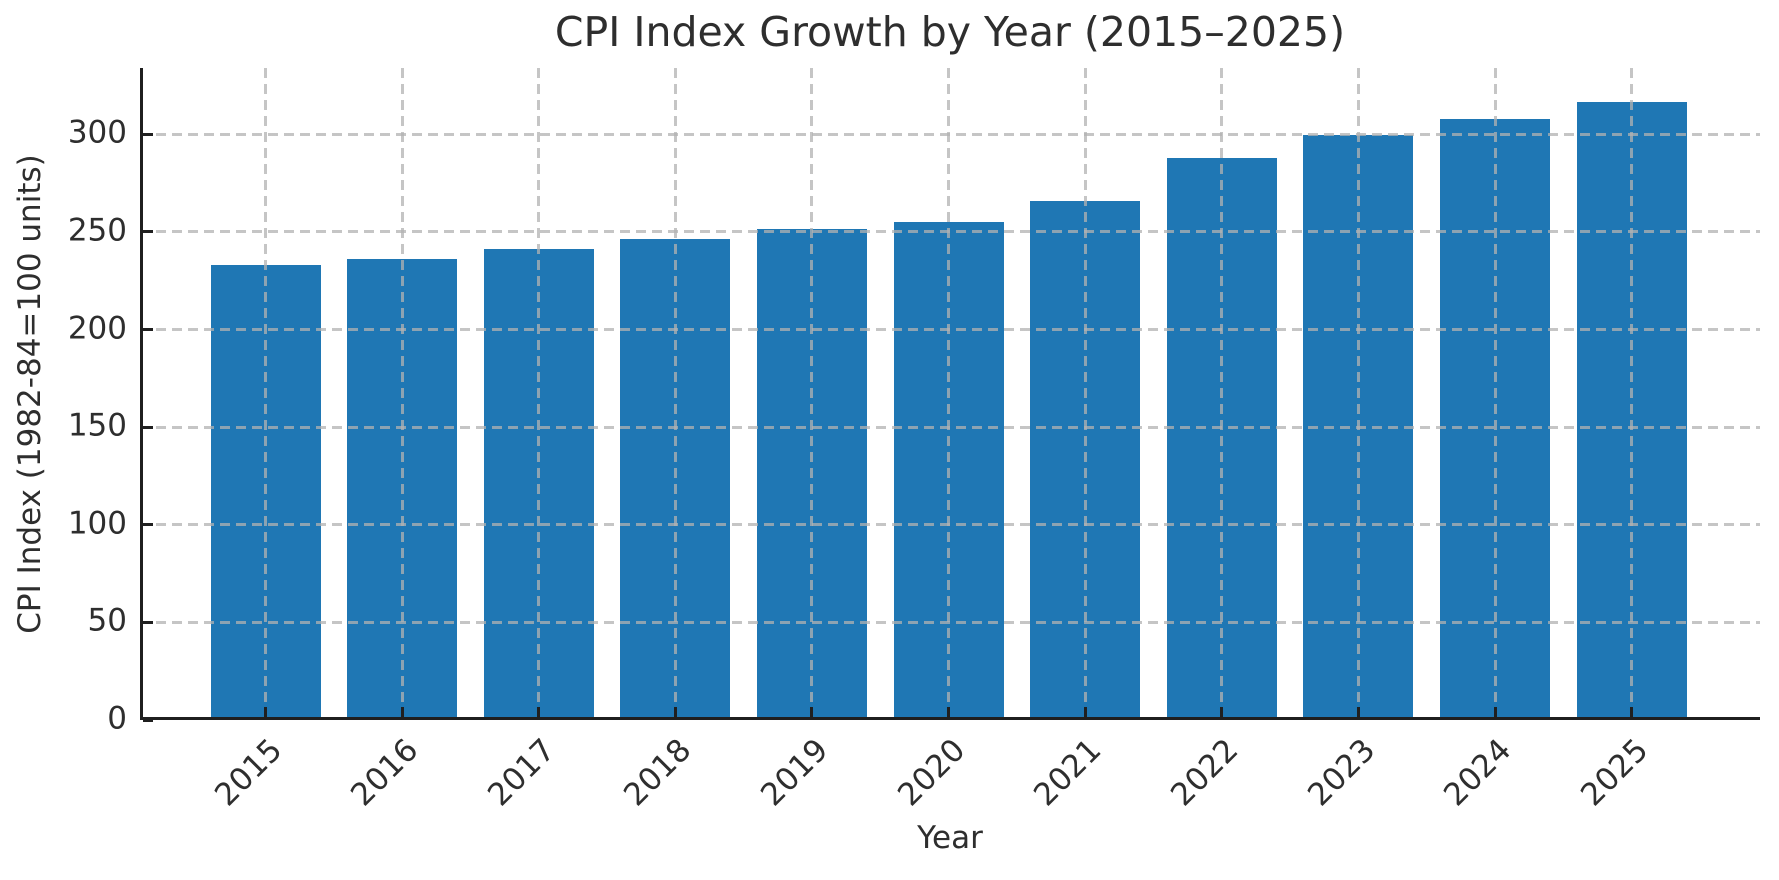 The height and width of the screenshot is (880, 1779). I want to click on xtick-label-2025: 2025, so click(1614, 773).